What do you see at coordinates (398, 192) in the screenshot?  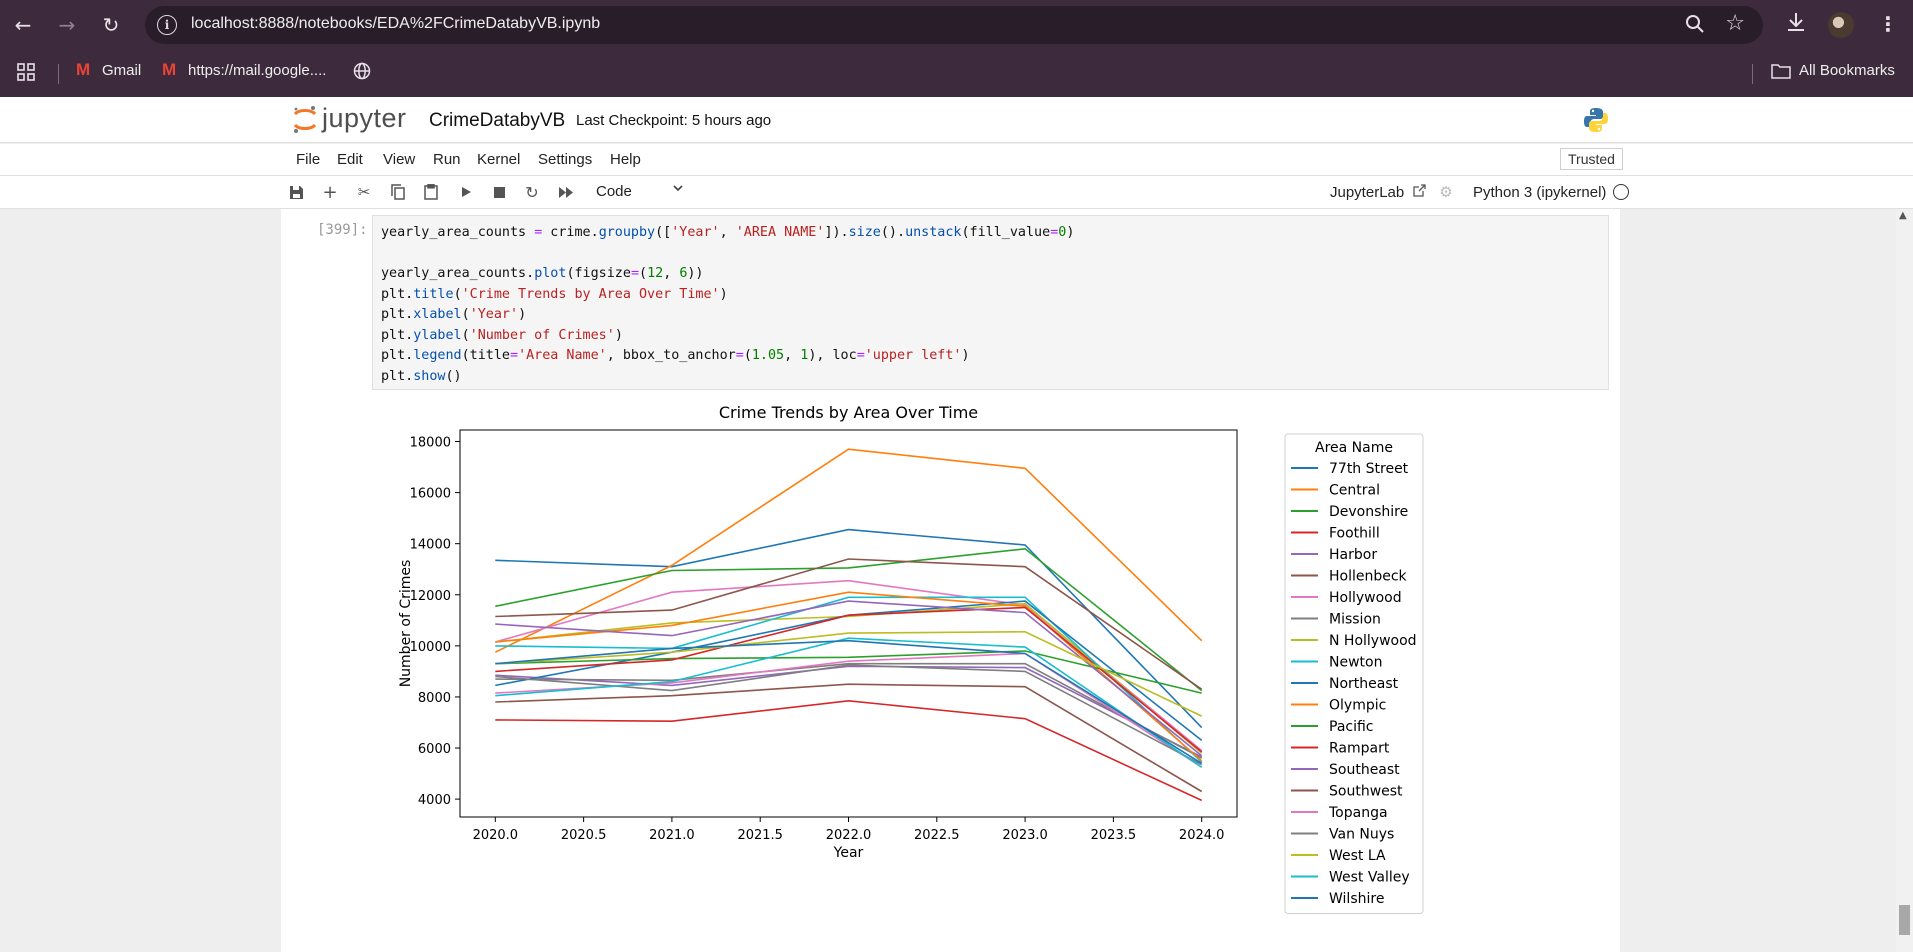 I see `copy-icon` at bounding box center [398, 192].